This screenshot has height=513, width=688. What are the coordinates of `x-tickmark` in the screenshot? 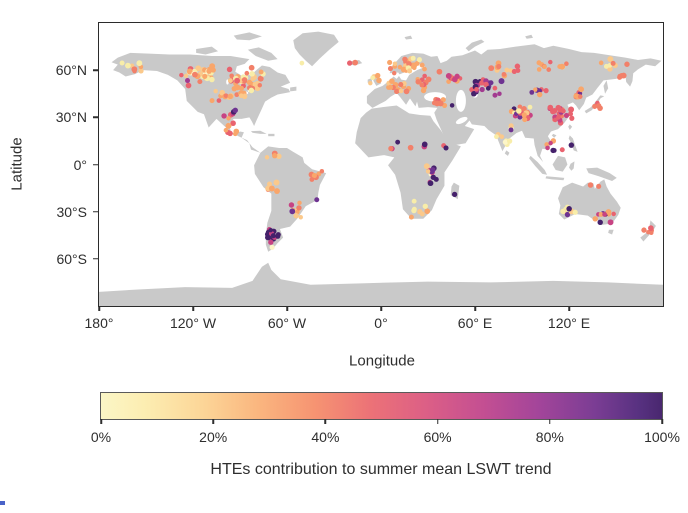 It's located at (381, 308).